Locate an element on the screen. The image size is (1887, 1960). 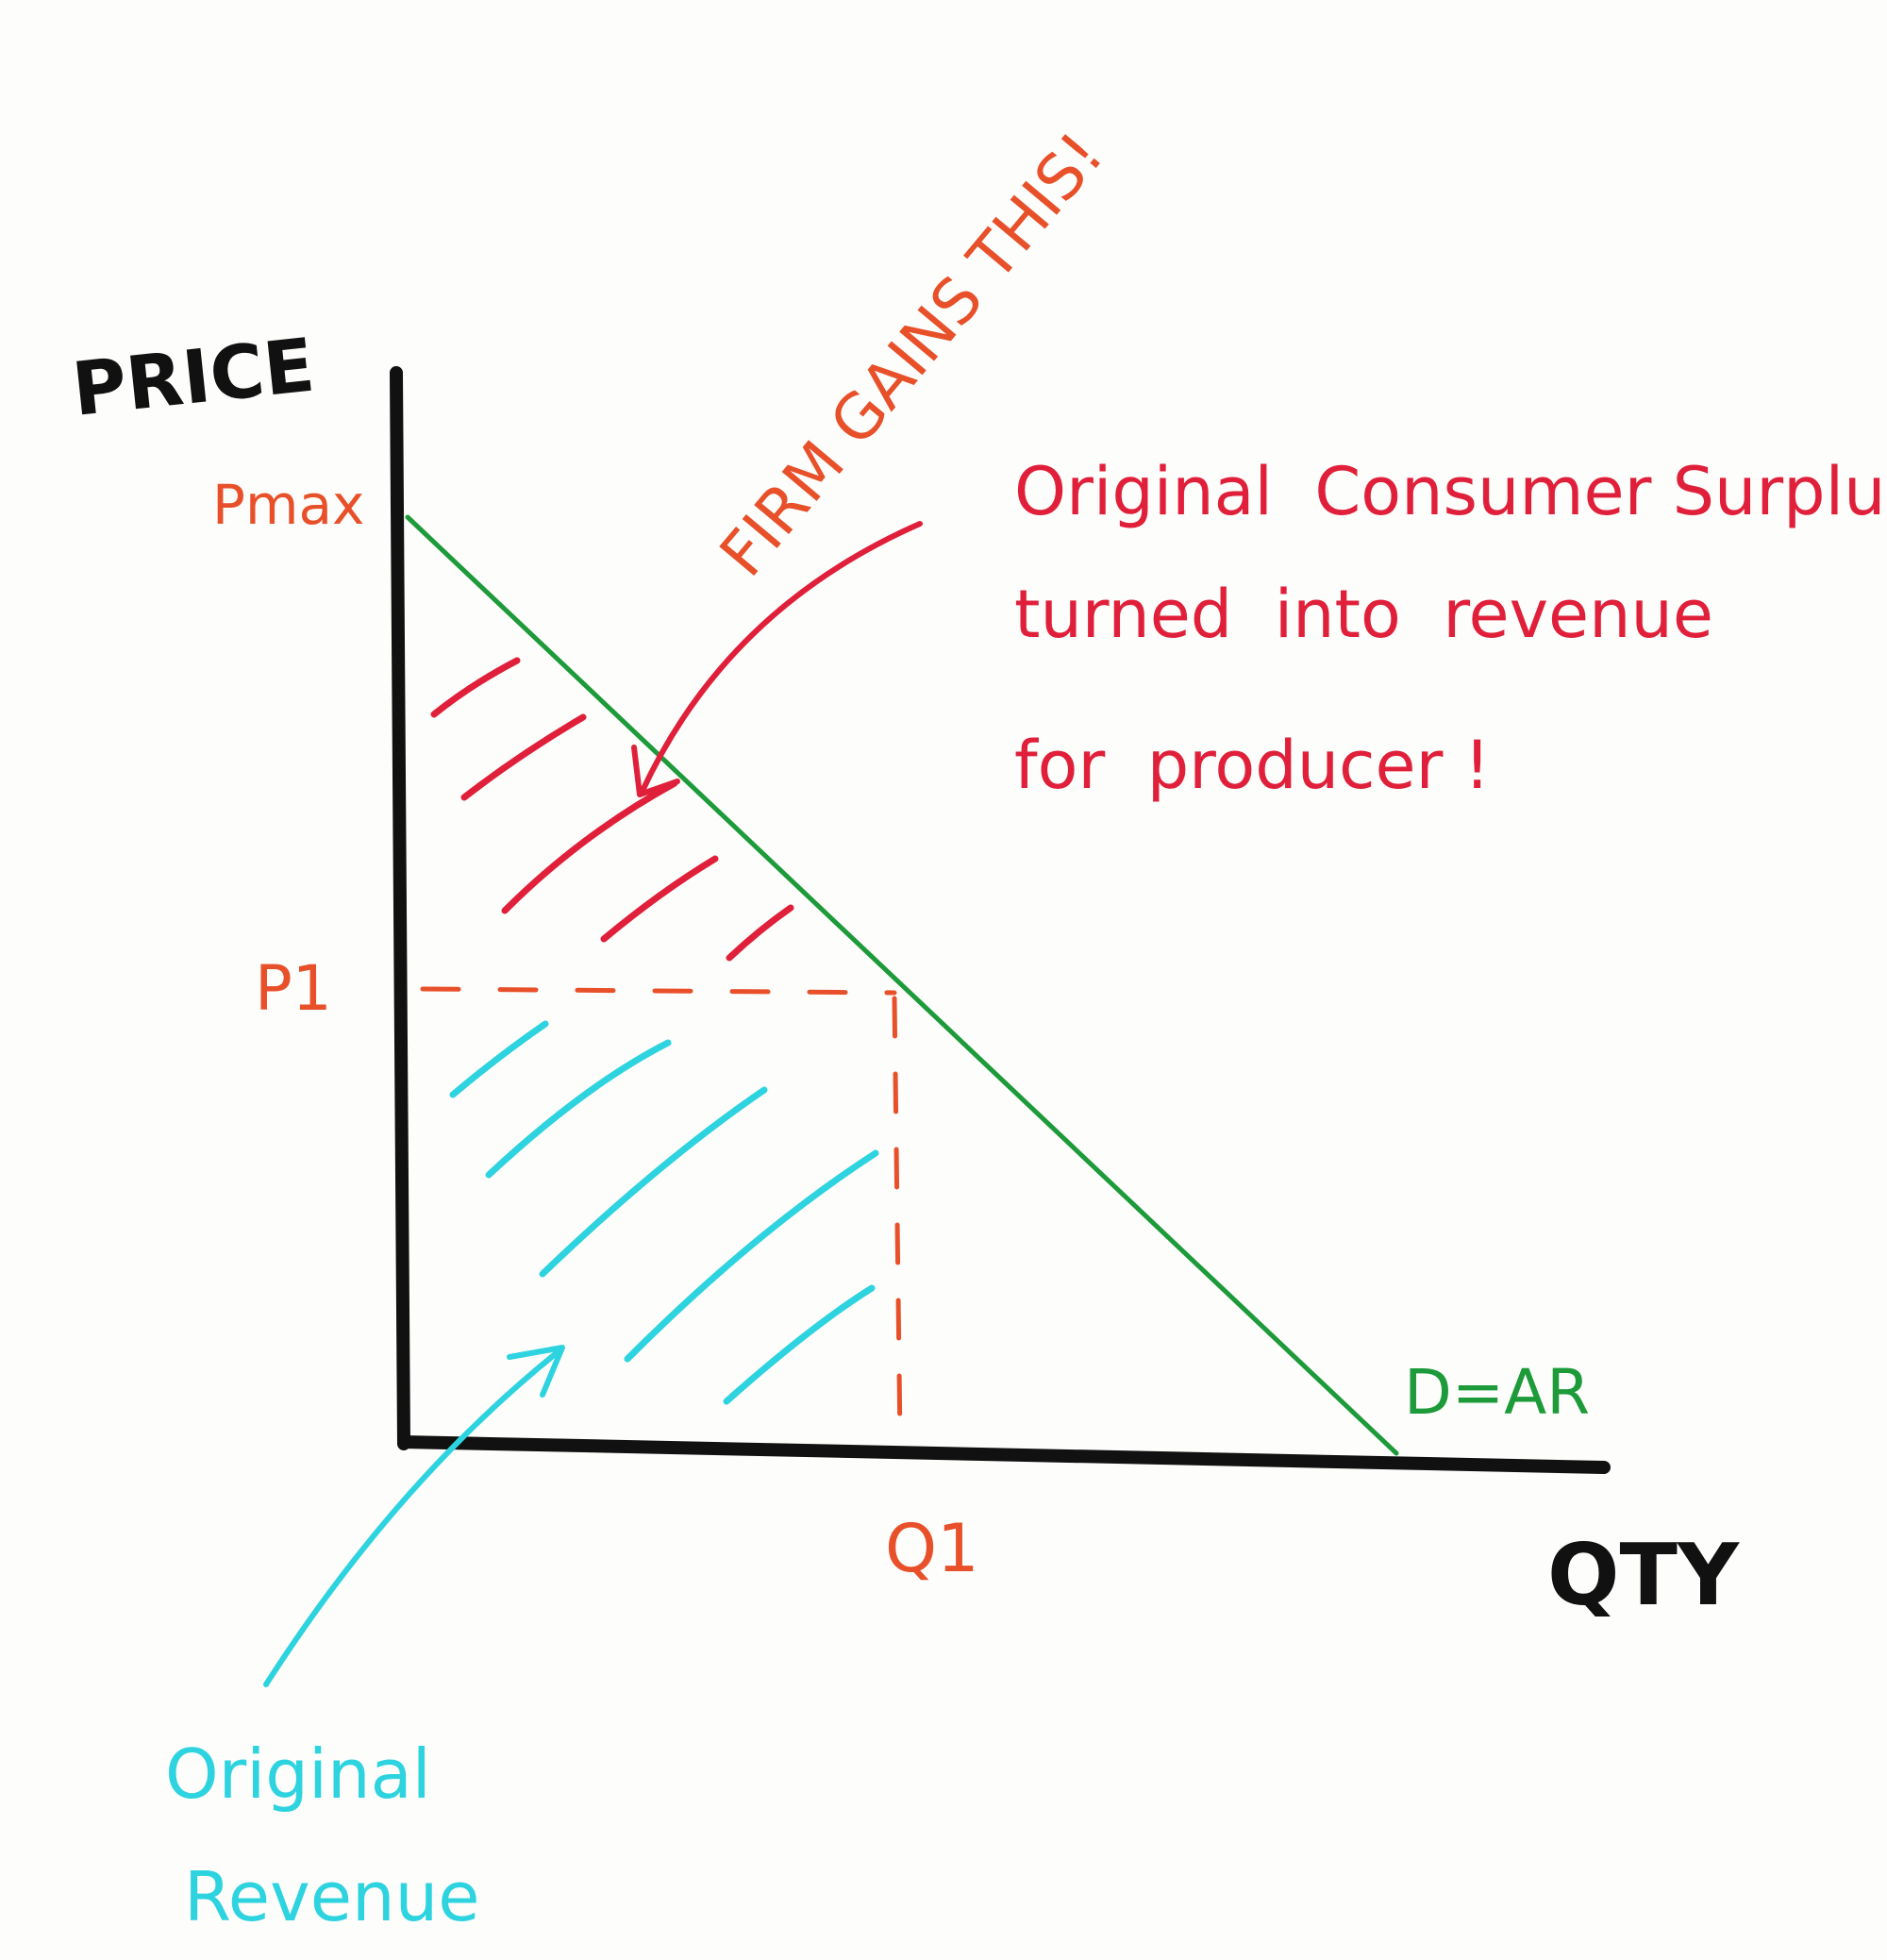
demand-label: D=AR is located at coordinates (1497, 1393).